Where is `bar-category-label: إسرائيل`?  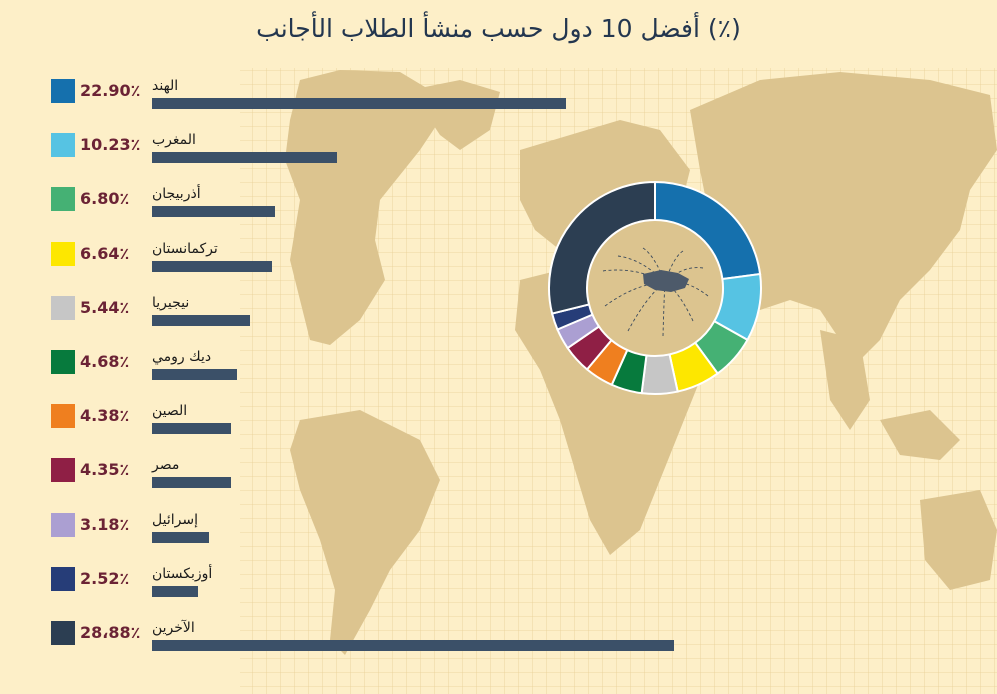
bar-category-label: إسرائيل is located at coordinates (175, 519).